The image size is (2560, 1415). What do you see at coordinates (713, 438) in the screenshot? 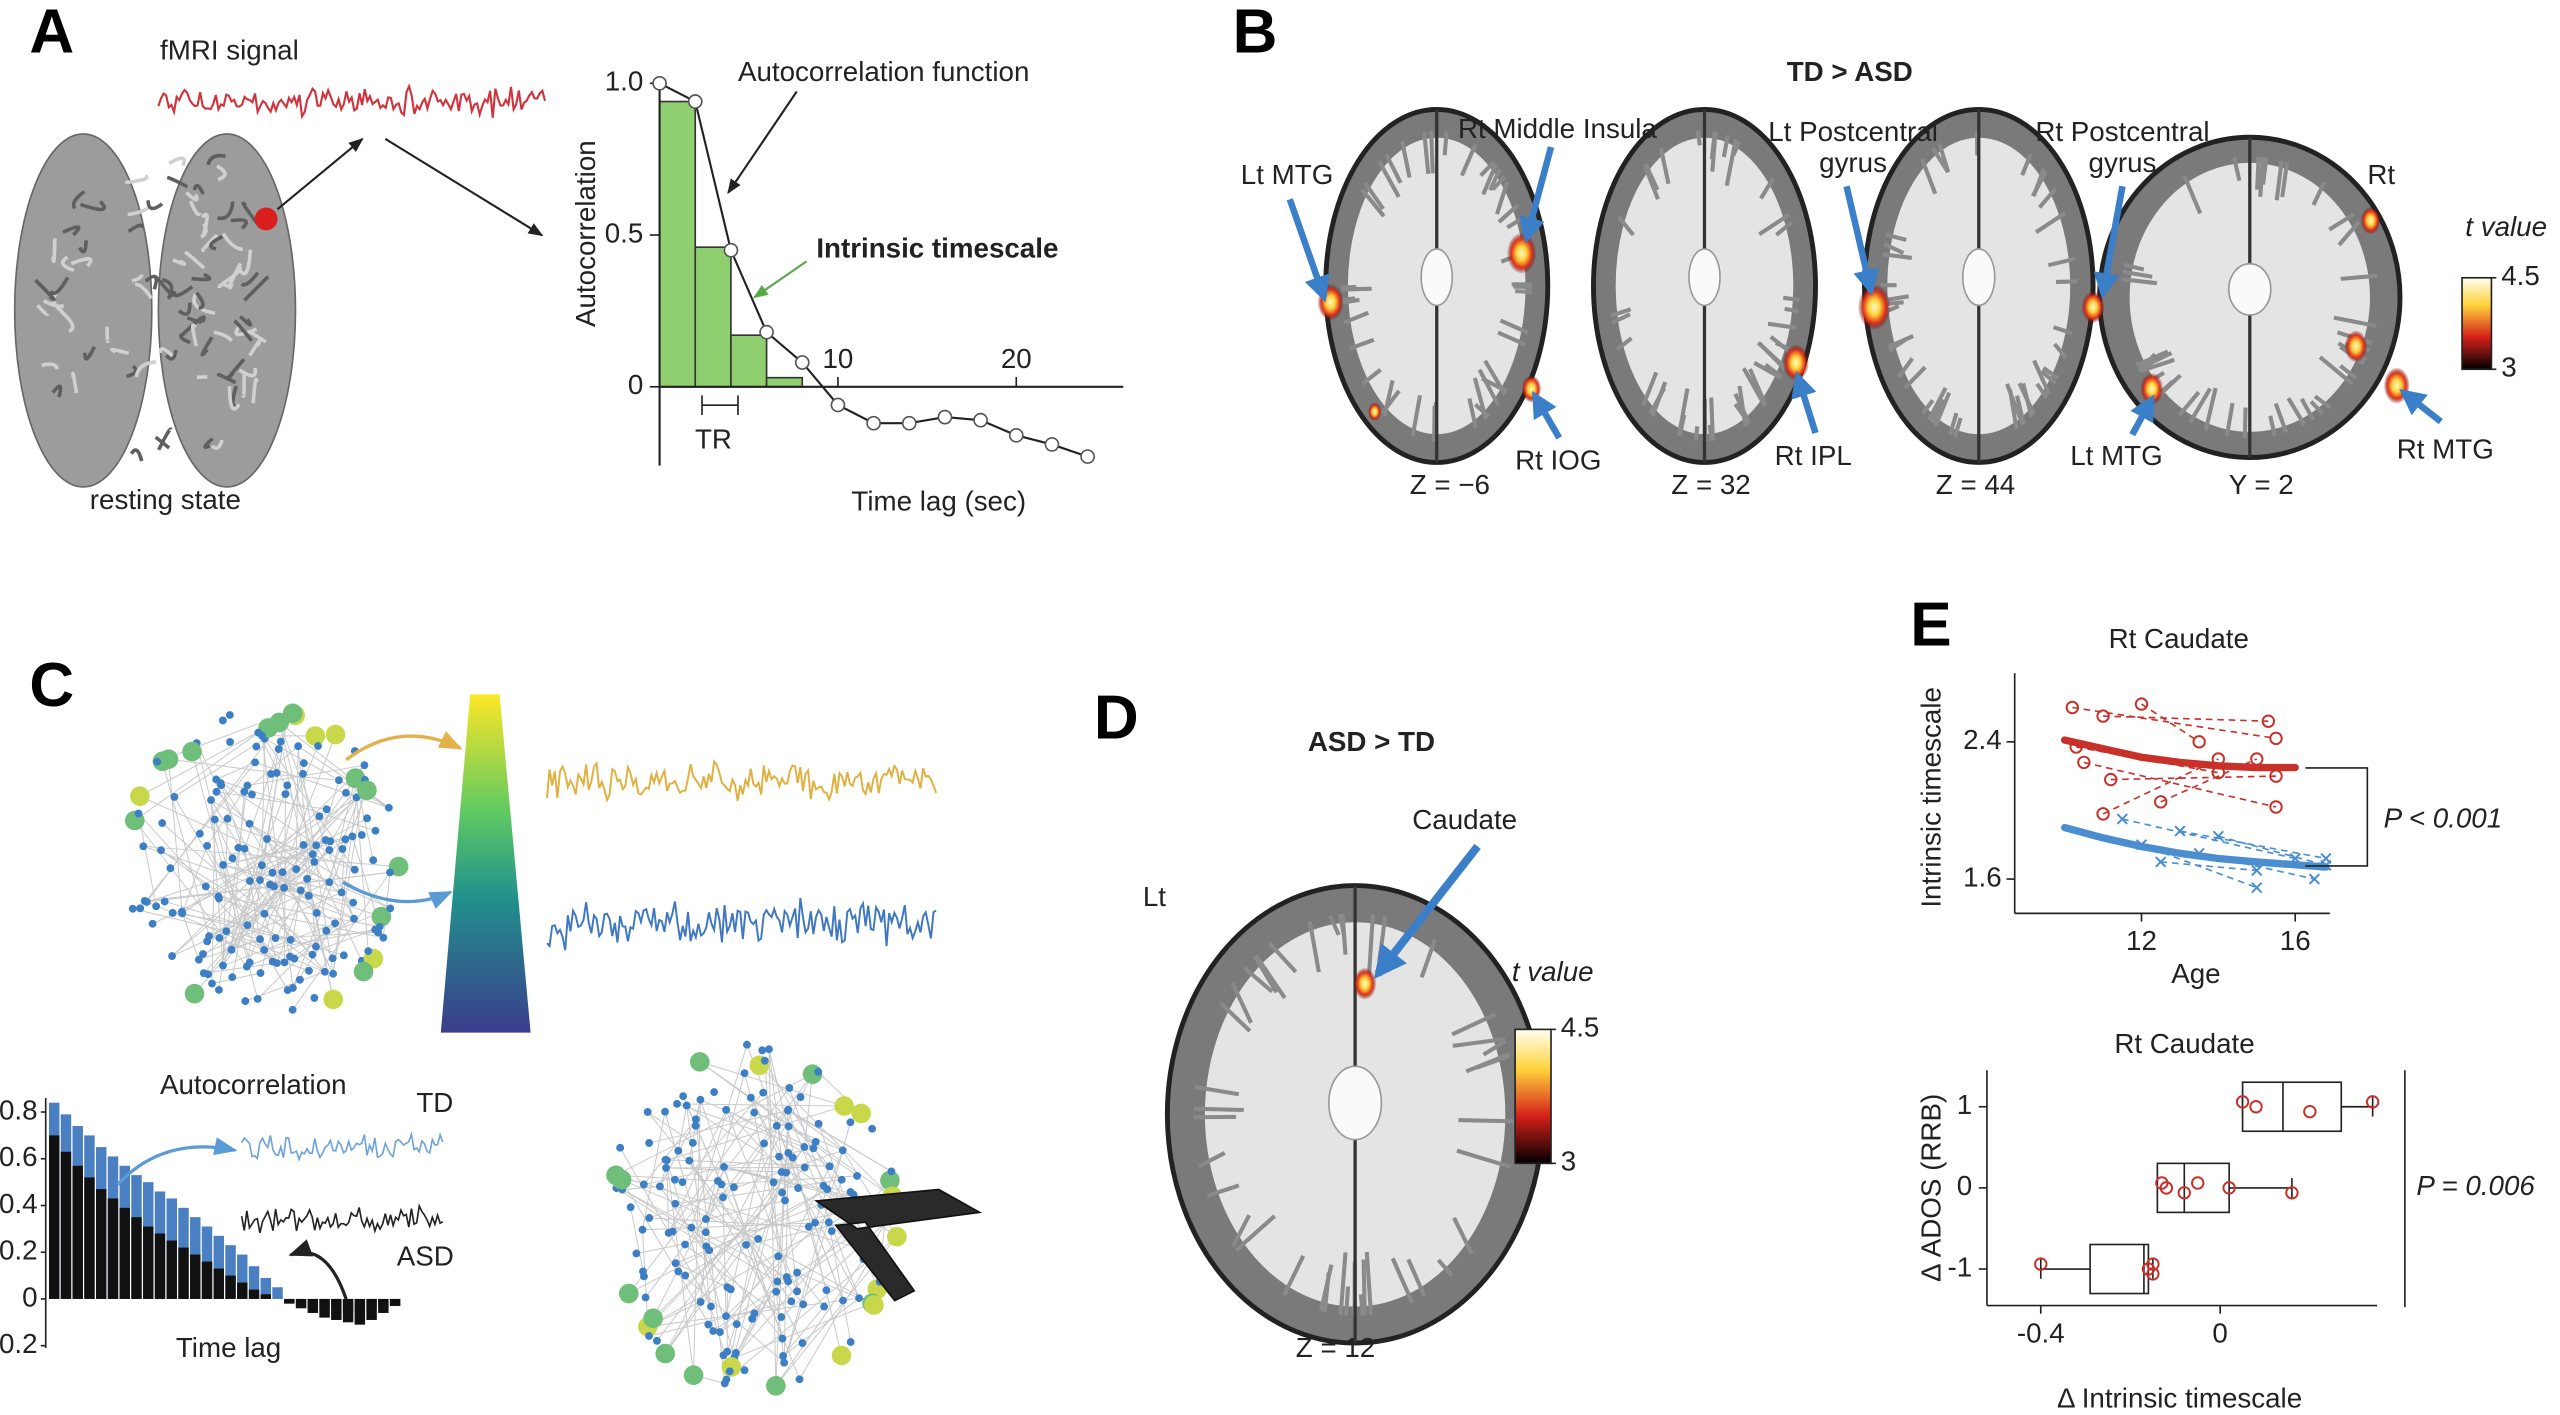
I see `tr-label: TR` at bounding box center [713, 438].